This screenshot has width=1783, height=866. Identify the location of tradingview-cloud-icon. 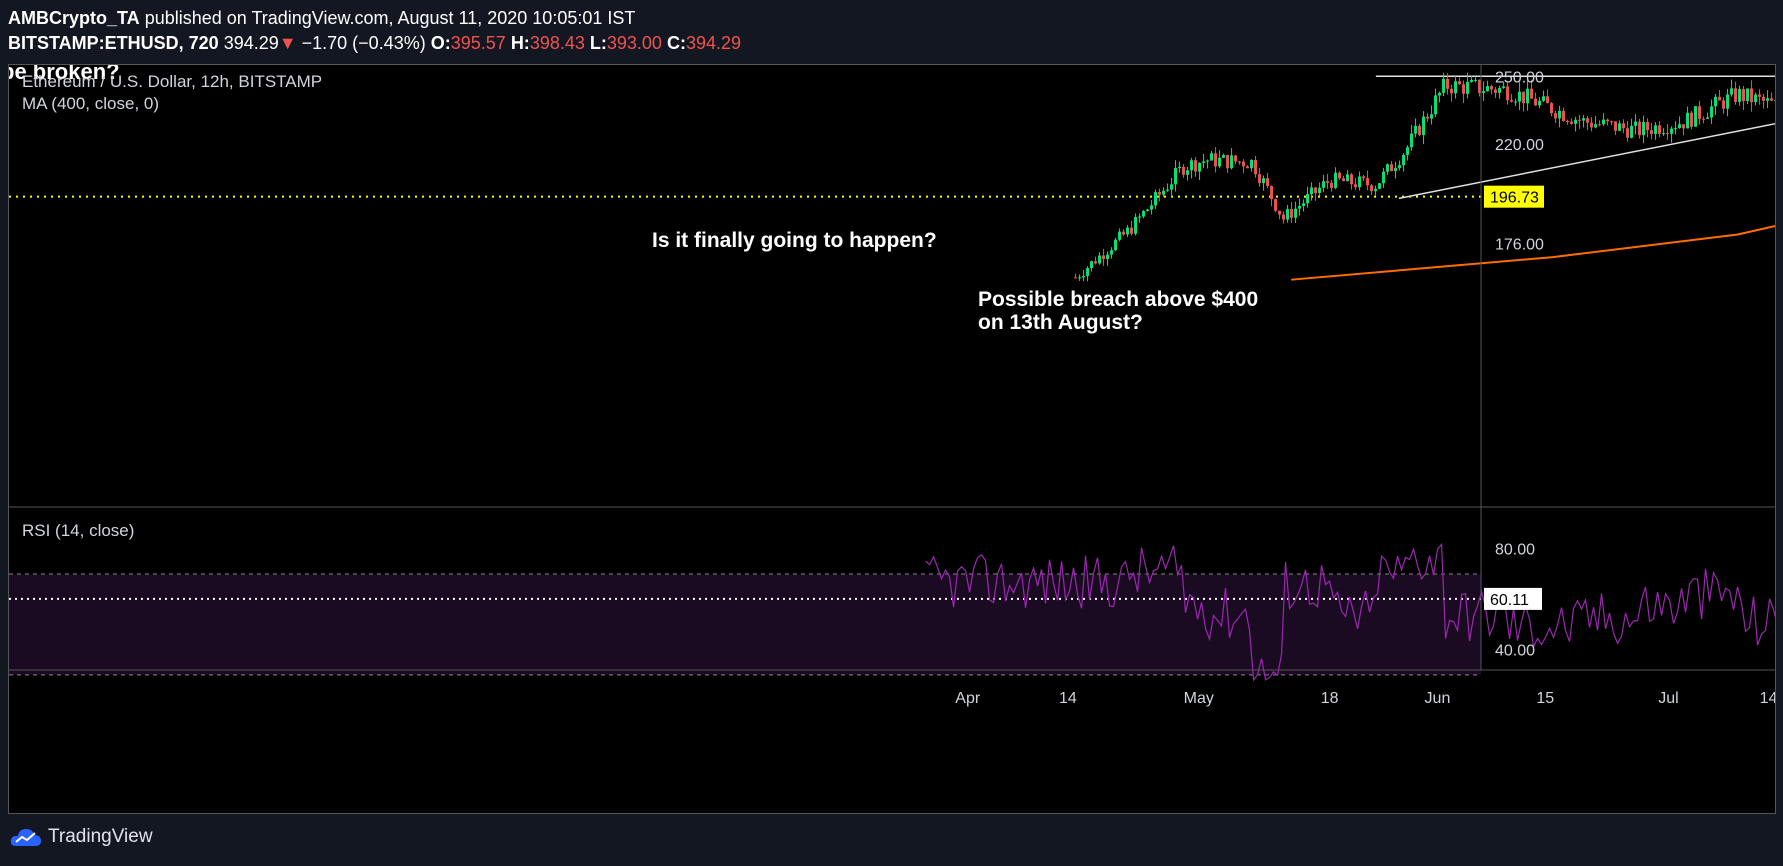
(25, 837).